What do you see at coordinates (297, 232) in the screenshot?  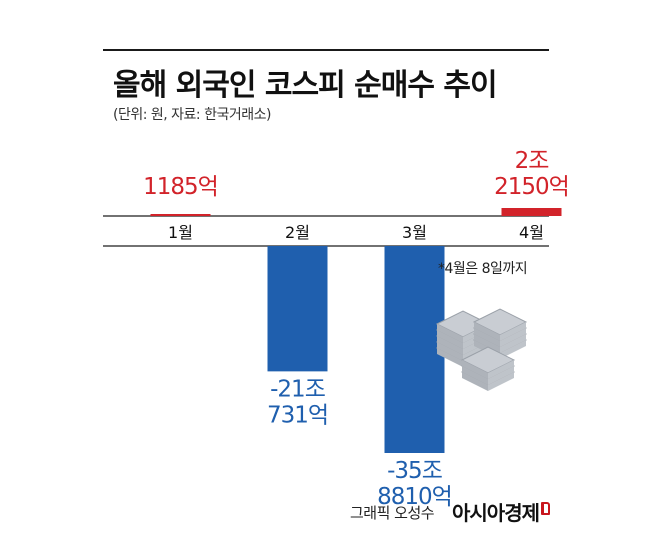 I see `tick-label-2월: 2월` at bounding box center [297, 232].